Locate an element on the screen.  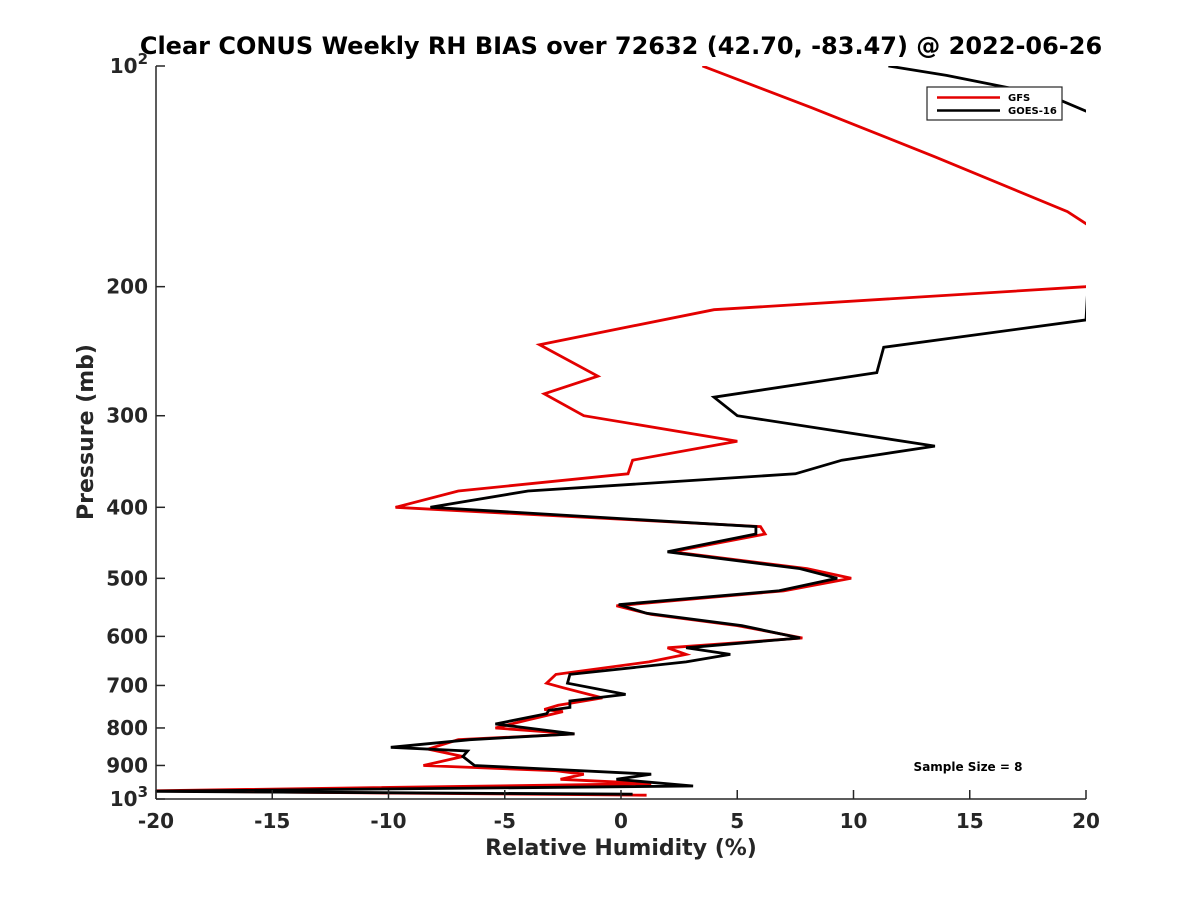
y-tick-label: 200 is located at coordinates (127, 287).